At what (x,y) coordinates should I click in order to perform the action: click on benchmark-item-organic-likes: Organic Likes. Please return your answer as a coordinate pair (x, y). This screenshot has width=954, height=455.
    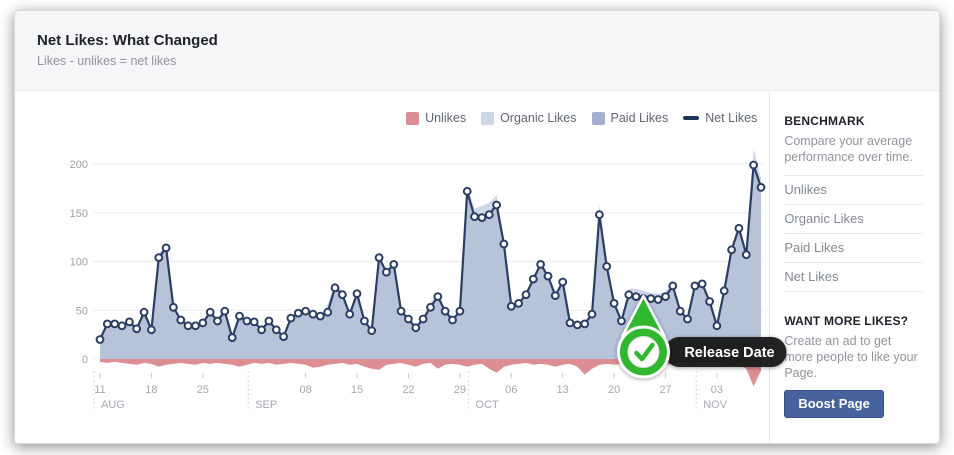
    Looking at the image, I should click on (853, 218).